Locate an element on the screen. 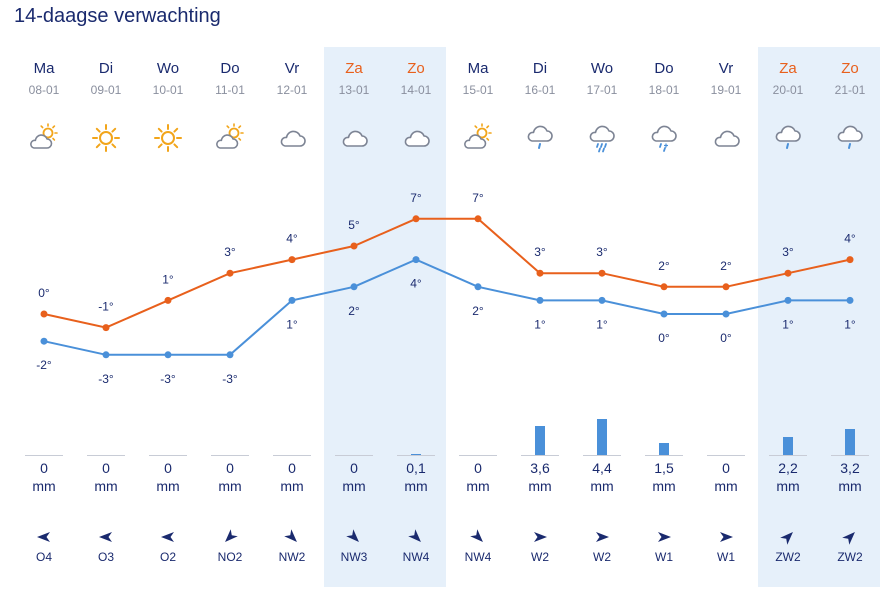 This screenshot has width=892, height=598. wind-label: NO2 is located at coordinates (230, 557).